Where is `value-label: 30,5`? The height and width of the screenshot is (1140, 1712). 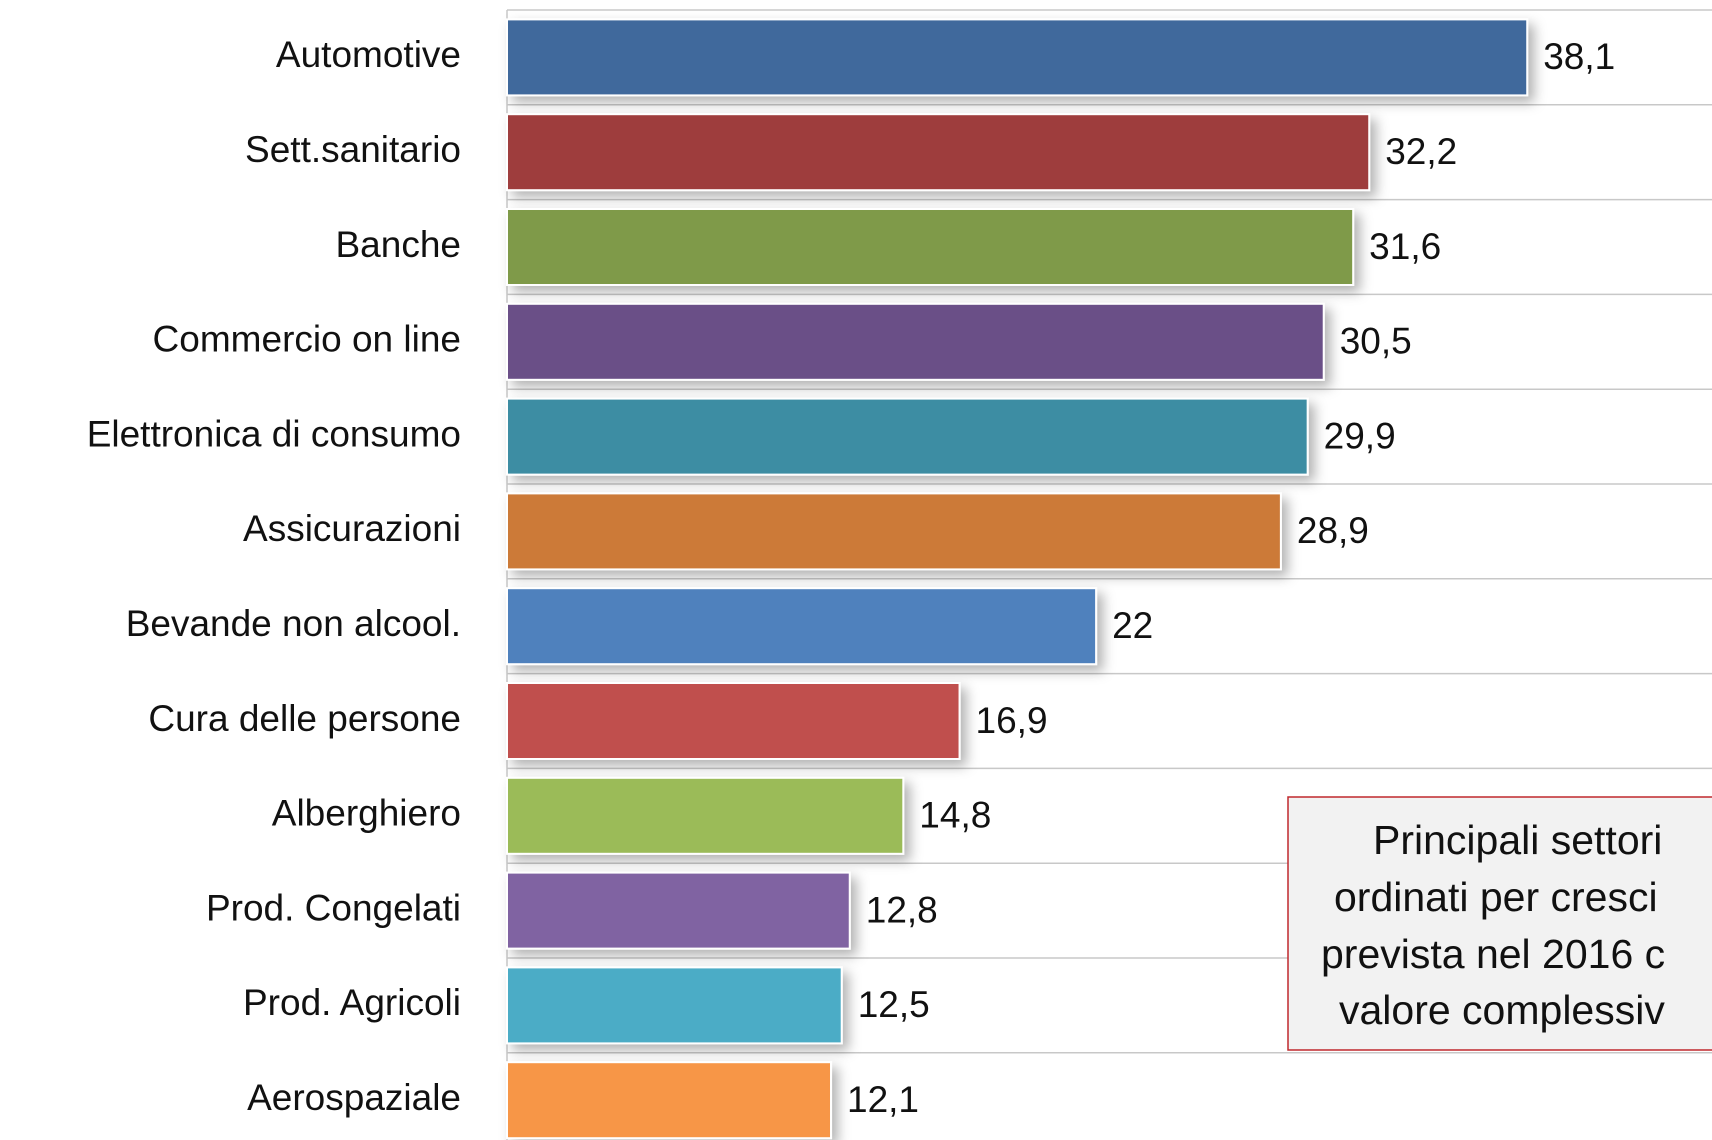
value-label: 30,5 is located at coordinates (1376, 341).